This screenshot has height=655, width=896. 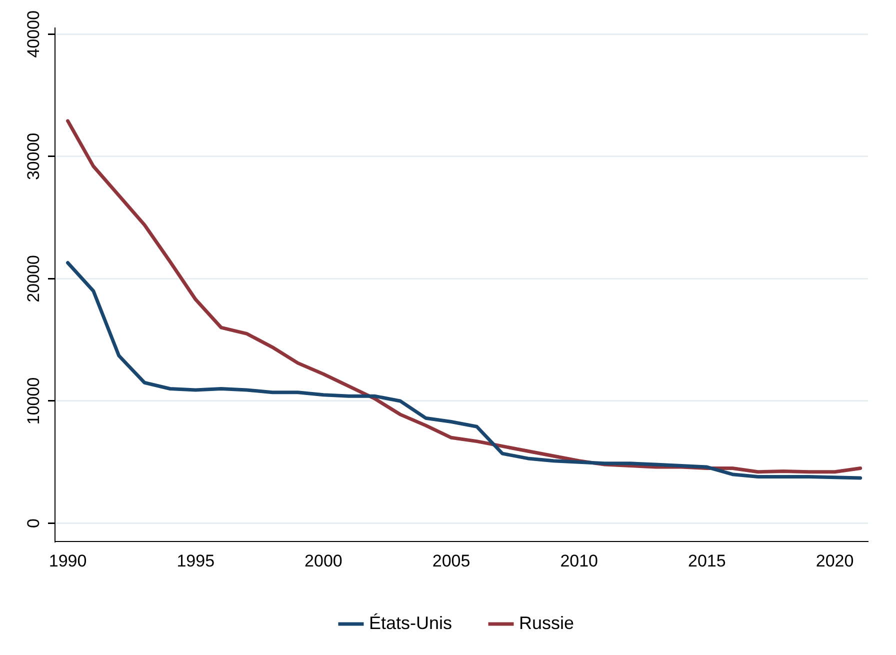 I want to click on y-tick-label: 40000, so click(x=34, y=34).